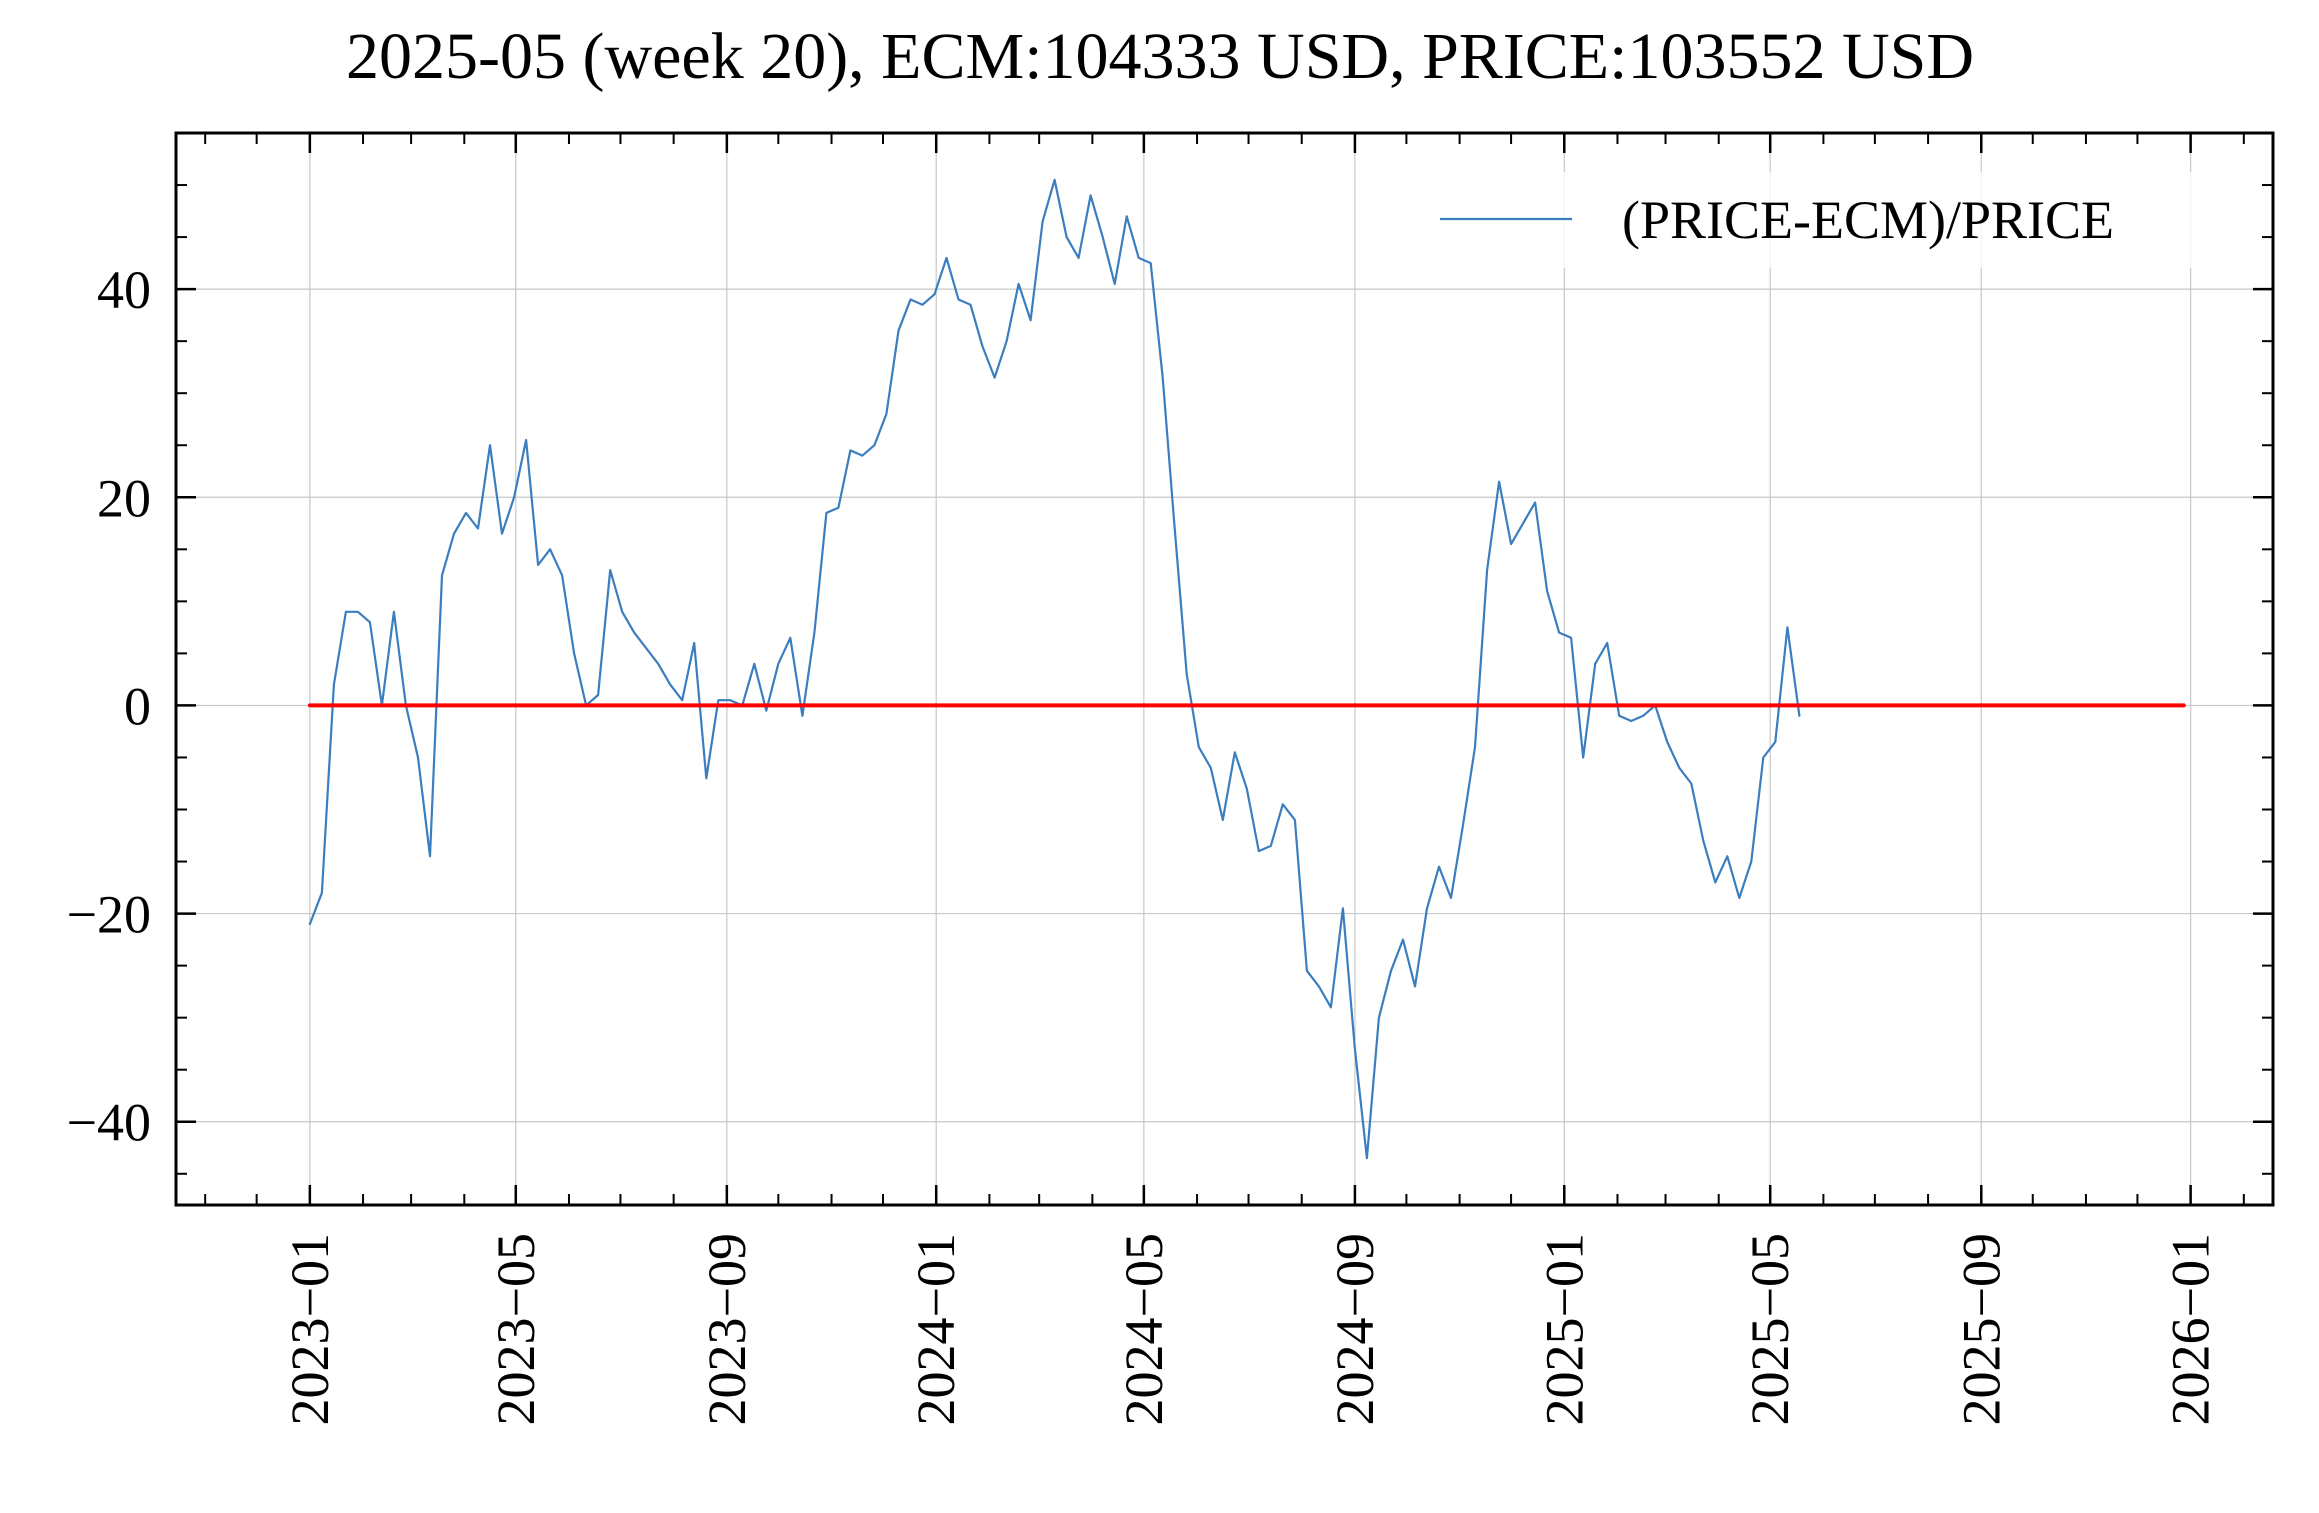 This screenshot has height=1513, width=2319. What do you see at coordinates (516, 1329) in the screenshot?
I see `x-tick-label: 2023−05` at bounding box center [516, 1329].